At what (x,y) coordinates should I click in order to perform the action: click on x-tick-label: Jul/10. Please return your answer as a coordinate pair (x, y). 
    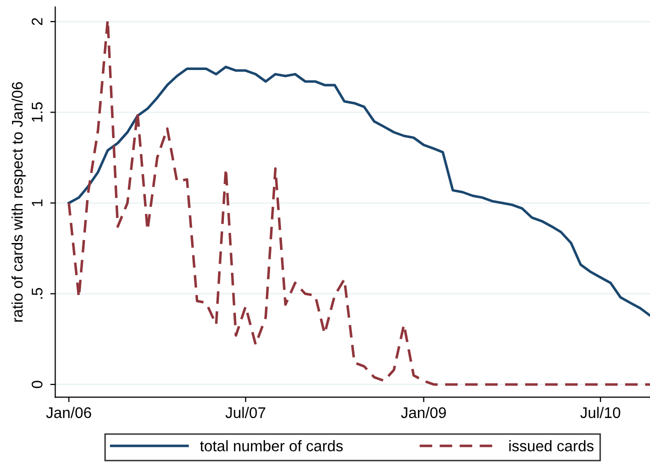
    Looking at the image, I should click on (600, 412).